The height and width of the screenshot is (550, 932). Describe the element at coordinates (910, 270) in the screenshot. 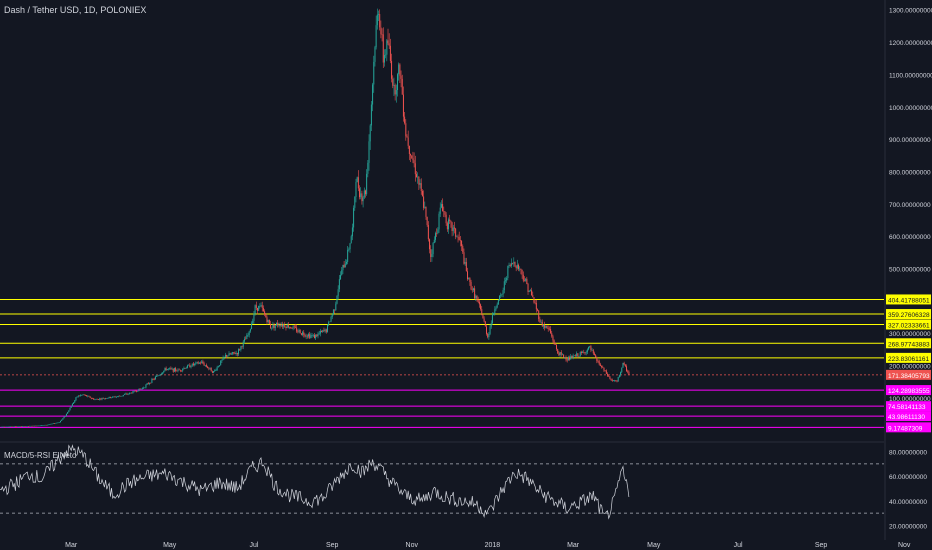

I see `price-tick-label: 500.00000000` at that location.